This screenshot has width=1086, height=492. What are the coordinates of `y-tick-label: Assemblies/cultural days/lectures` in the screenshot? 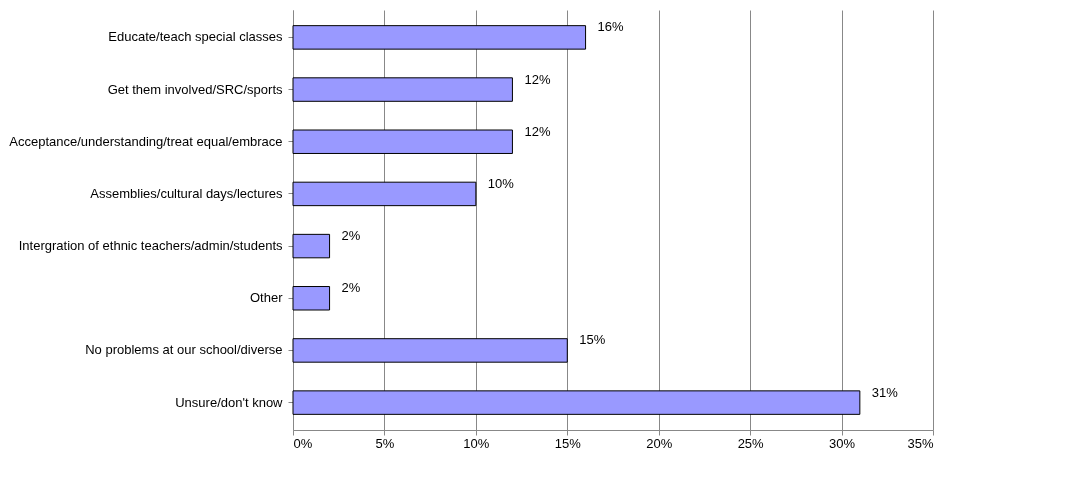 It's located at (186, 193).